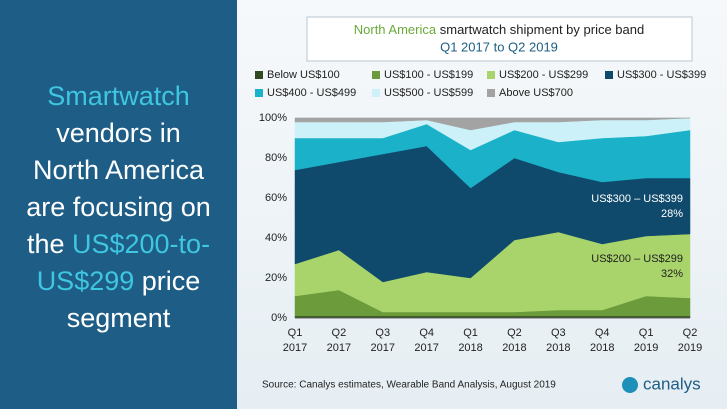  I want to click on y-tick-label: 60%, so click(276, 198).